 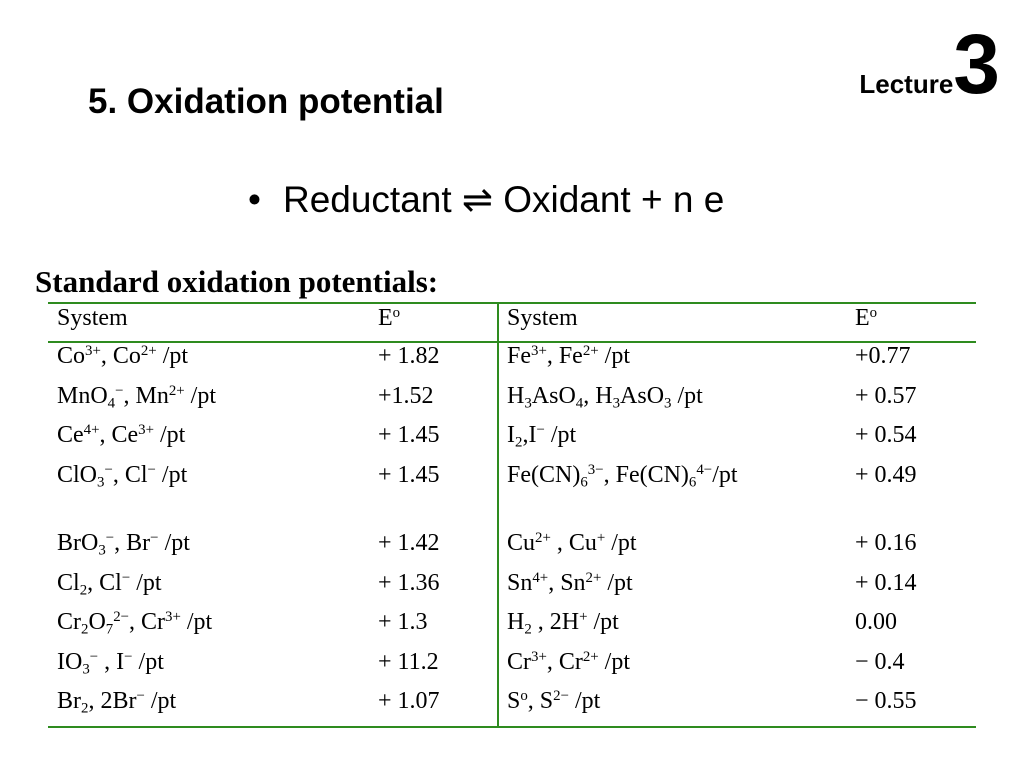 I want to click on text-run: 0.00, so click(x=876, y=622).